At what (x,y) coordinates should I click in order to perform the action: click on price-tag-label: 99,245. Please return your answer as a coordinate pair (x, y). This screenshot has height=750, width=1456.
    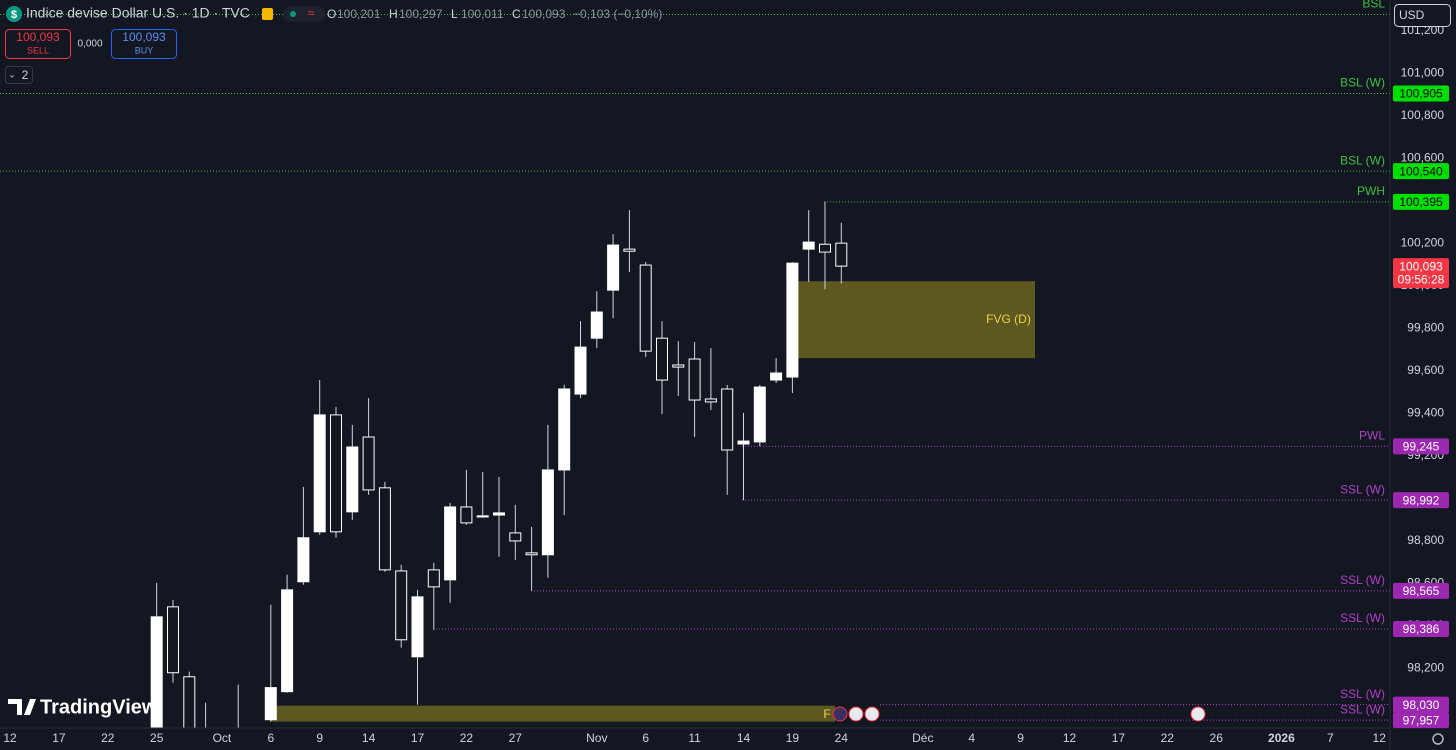
    Looking at the image, I should click on (1421, 447).